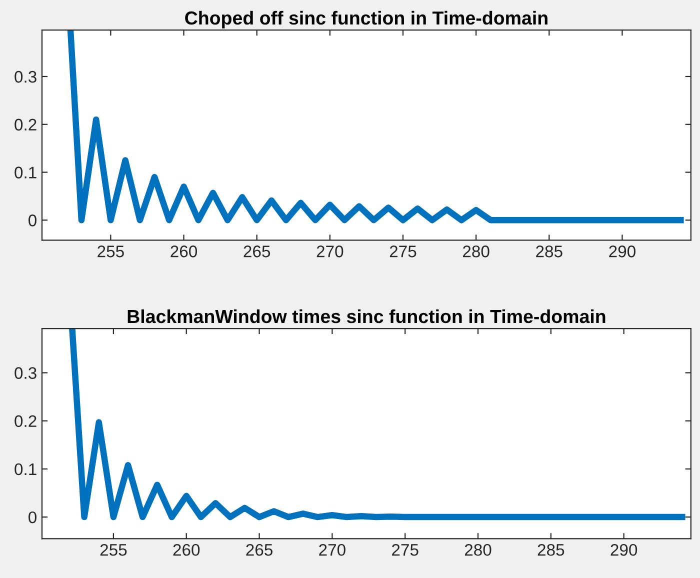  Describe the element at coordinates (366, 19) in the screenshot. I see `chart-title: Choped off sinc function in Time-domain` at that location.